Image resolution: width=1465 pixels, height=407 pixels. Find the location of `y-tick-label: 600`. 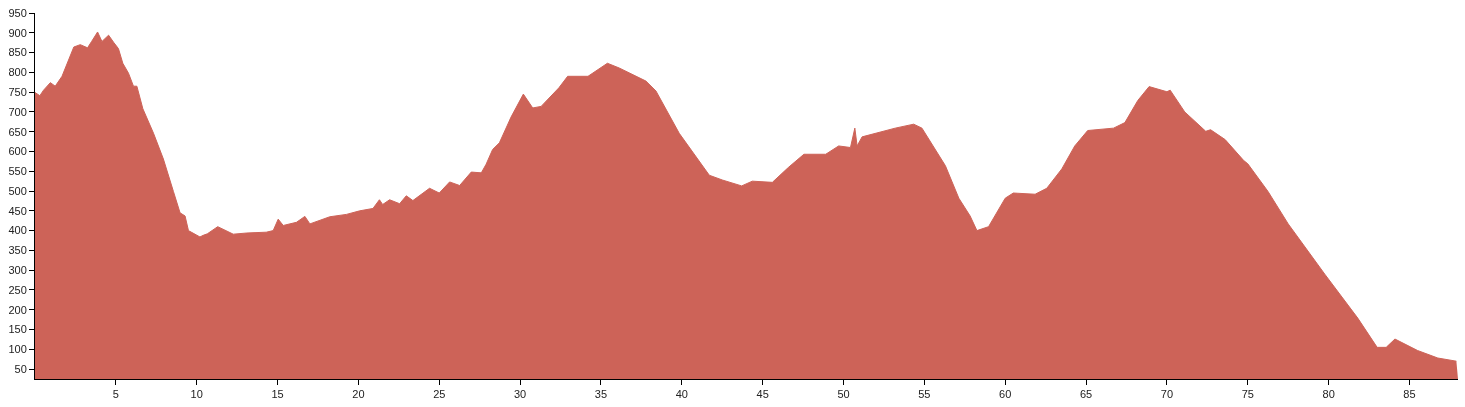

y-tick-label: 600 is located at coordinates (17, 151).